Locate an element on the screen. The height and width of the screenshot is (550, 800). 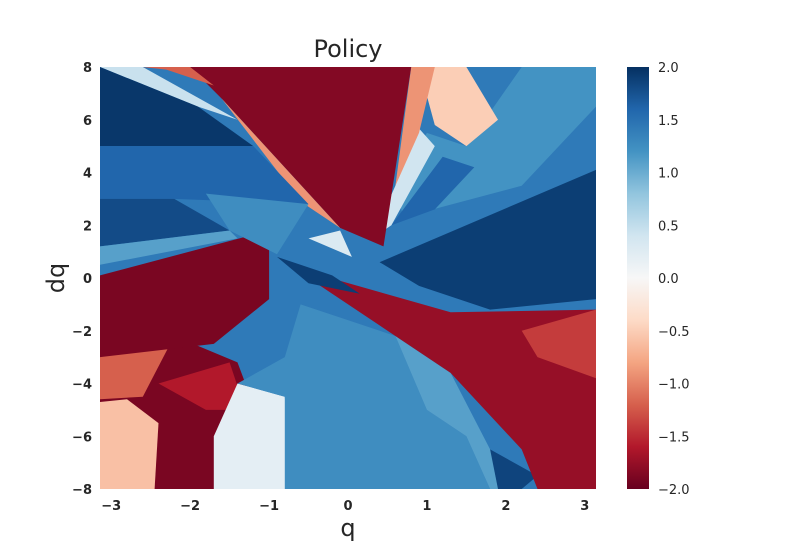
x-tick-label: 3 is located at coordinates (584, 506).